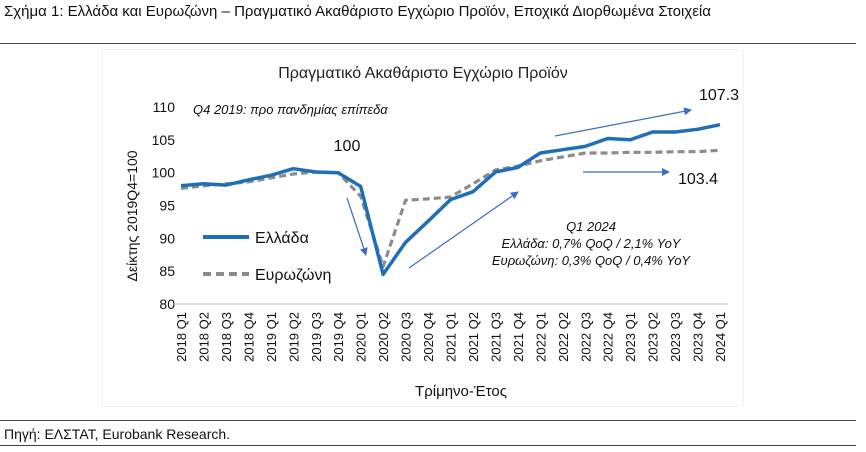 The height and width of the screenshot is (452, 866). Describe the element at coordinates (203, 337) in the screenshot. I see `x-tick-label: 2018 Q2` at that location.